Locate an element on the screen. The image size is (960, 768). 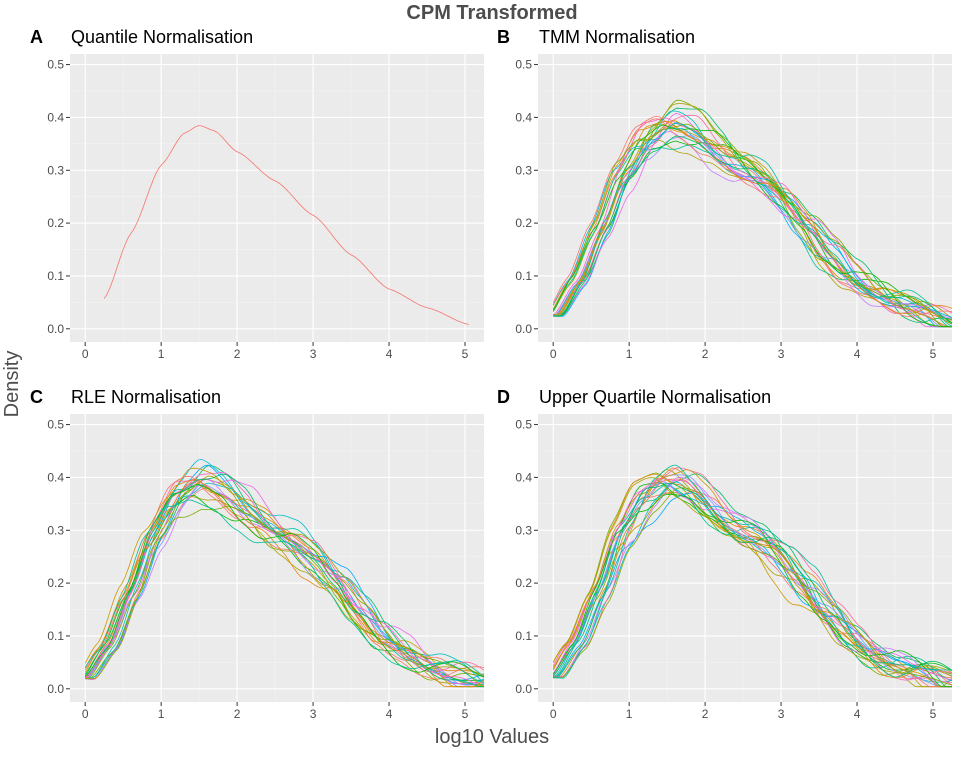
panel-letter: A is located at coordinates (36, 37).